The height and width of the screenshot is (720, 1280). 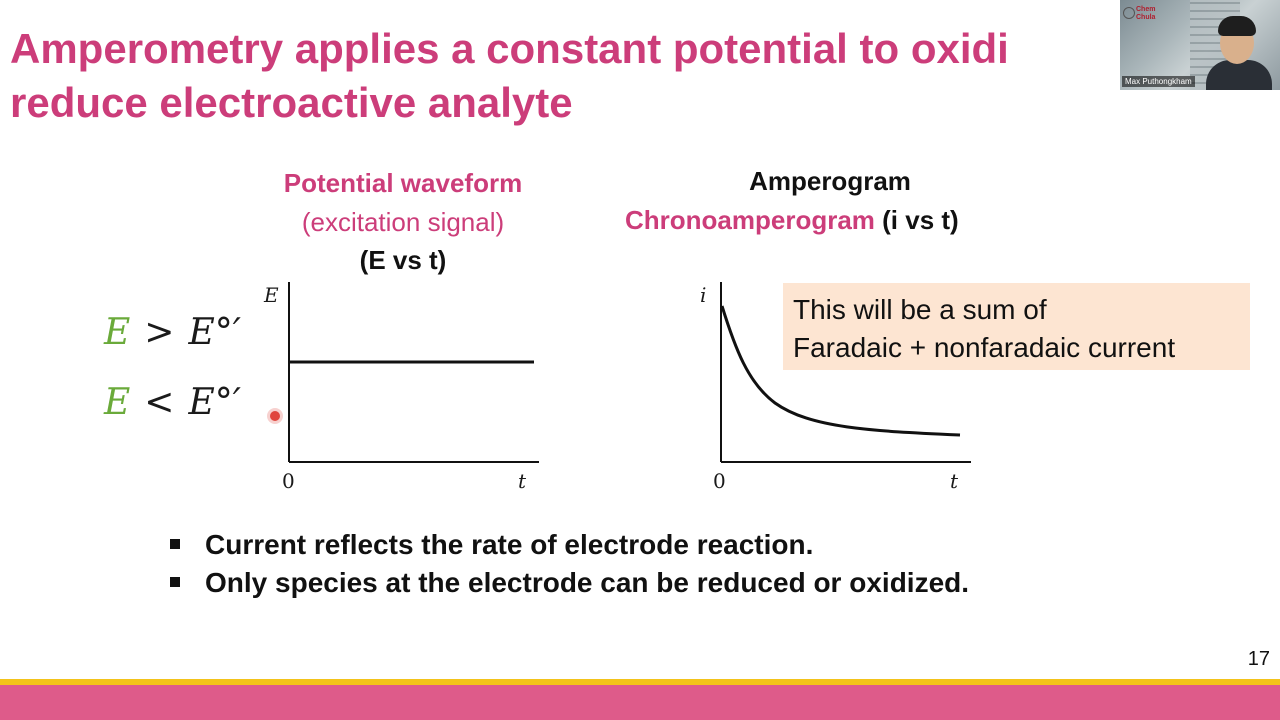 What do you see at coordinates (403, 222) in the screenshot?
I see `waveform-subheading: (excitation signal)` at bounding box center [403, 222].